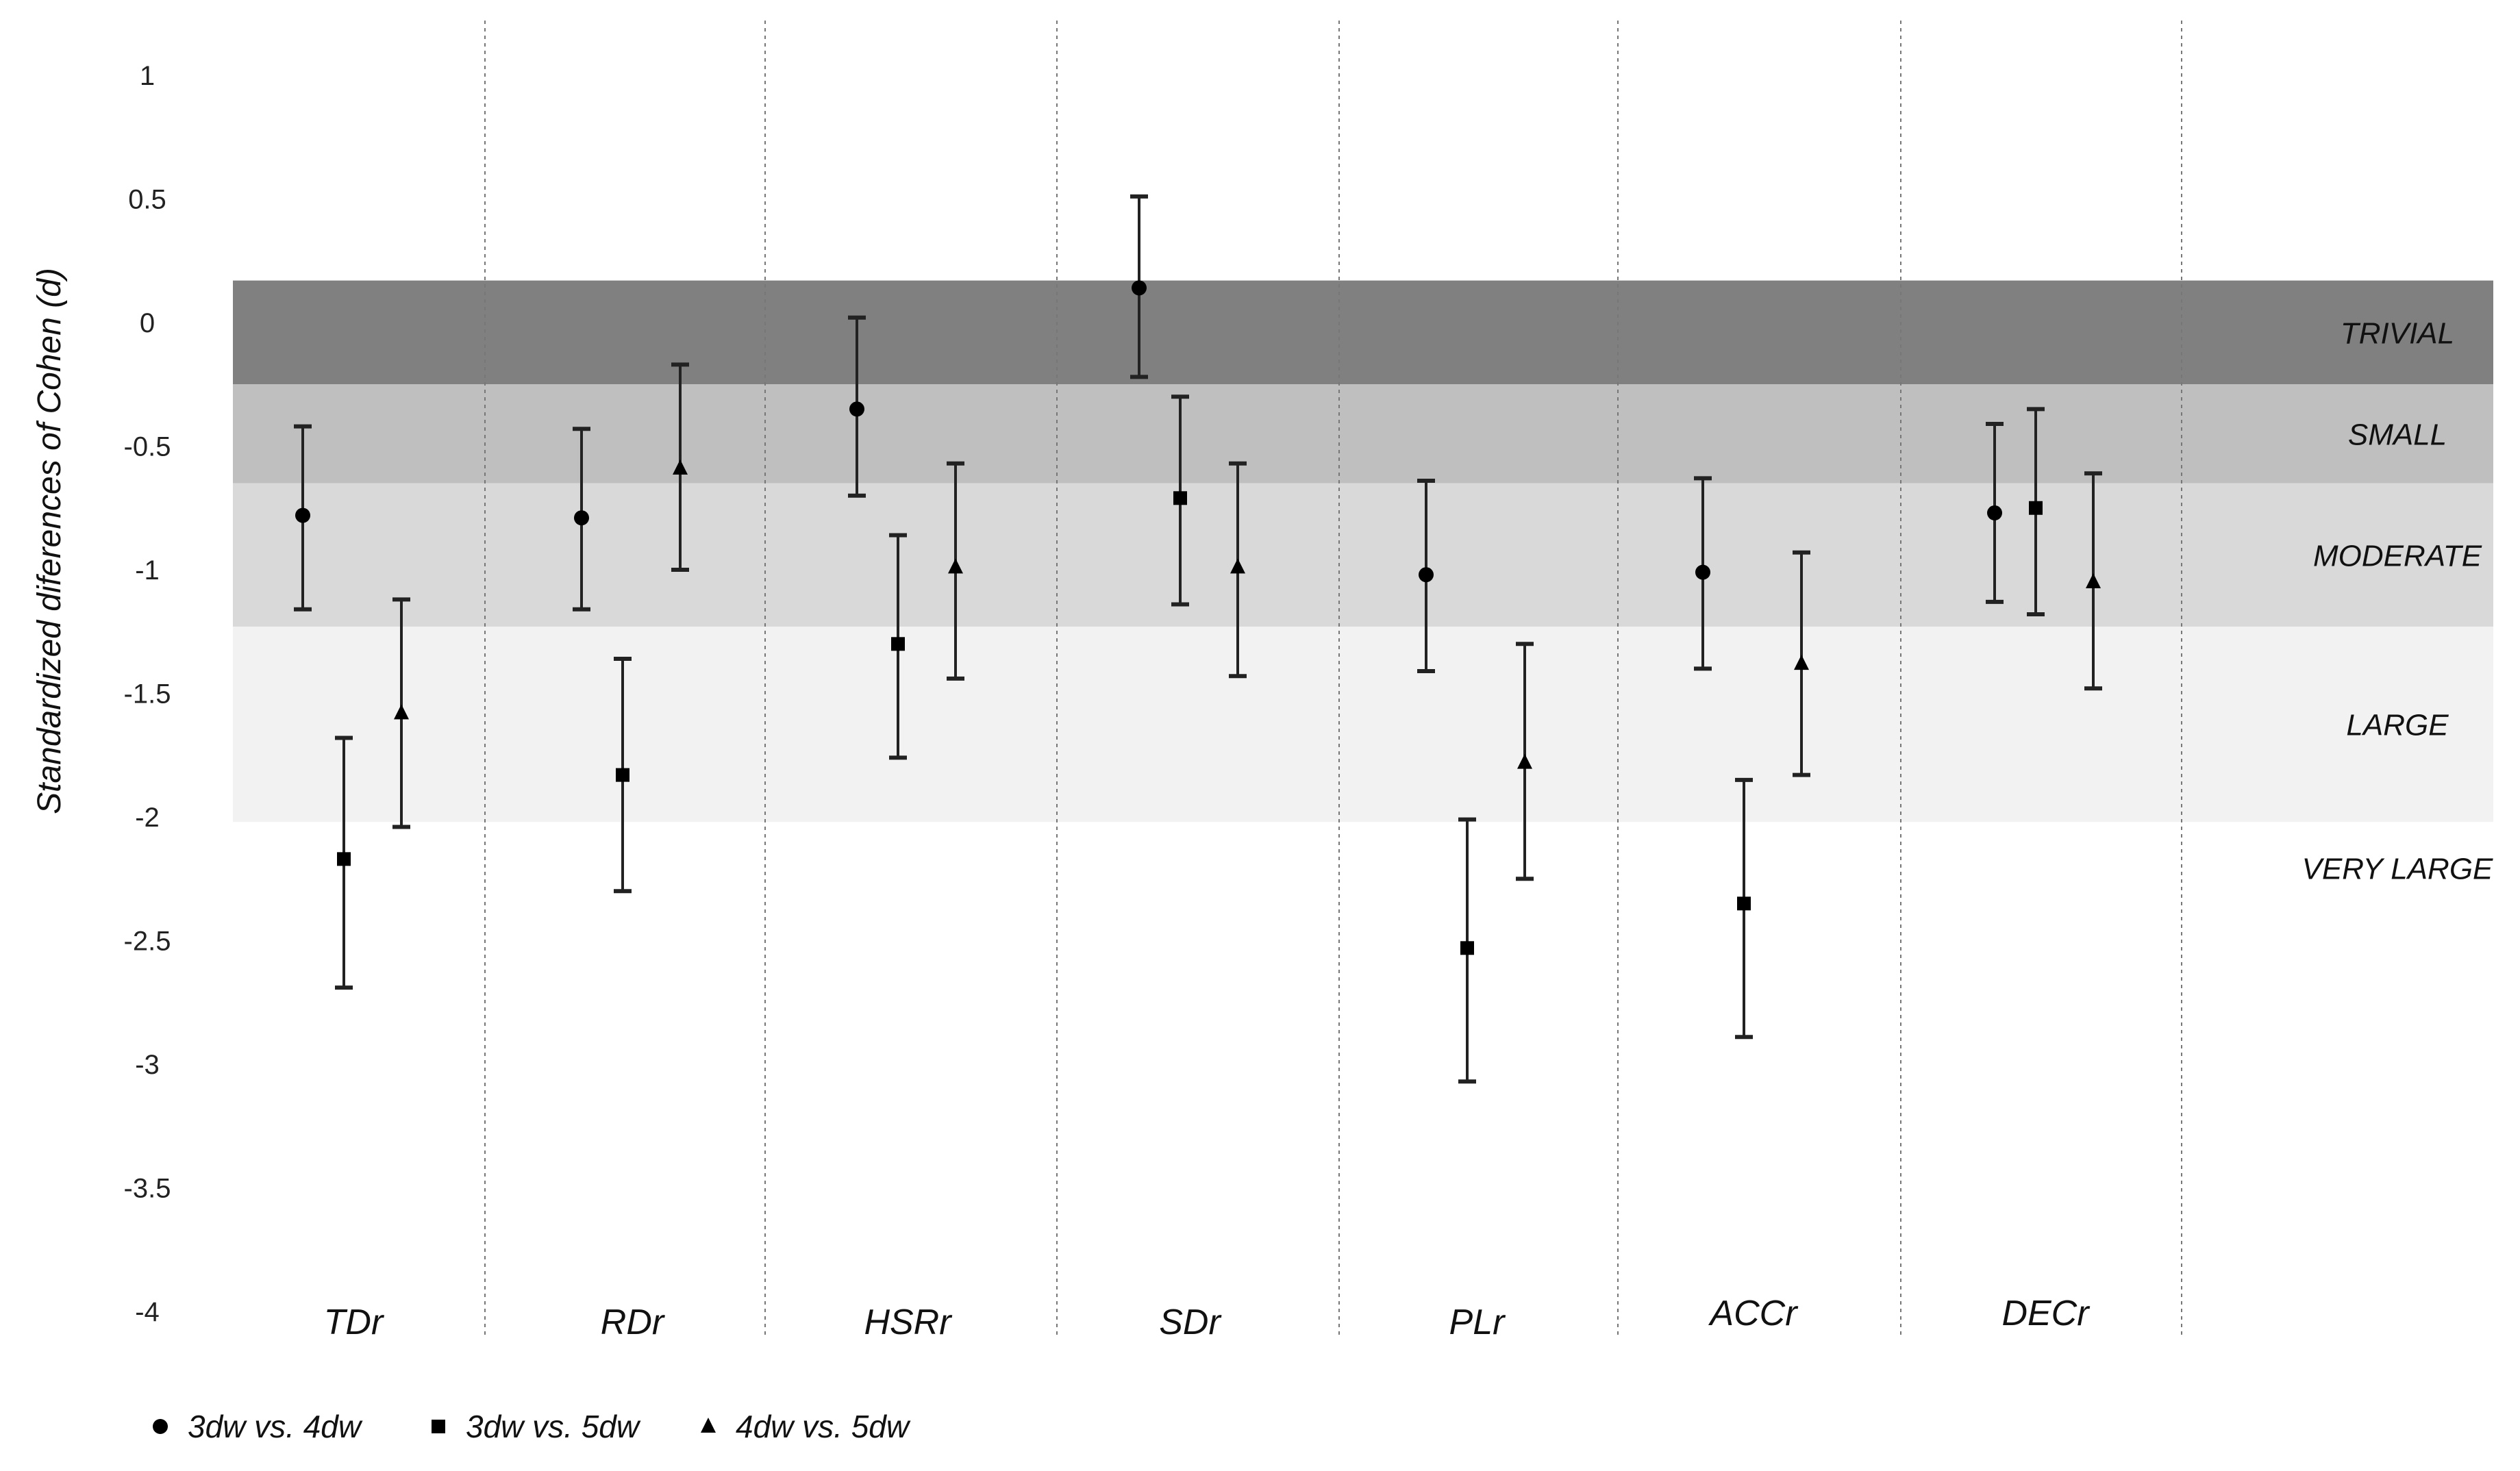  What do you see at coordinates (1363, 433) in the screenshot?
I see `band-small` at bounding box center [1363, 433].